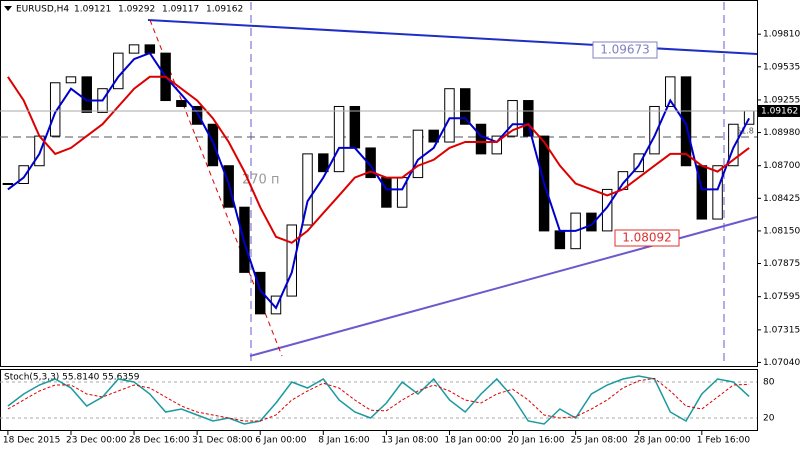 This screenshot has height=450, width=800. What do you see at coordinates (344, 441) in the screenshot?
I see `x-tick-label: 8 Jan 16:00` at bounding box center [344, 441].